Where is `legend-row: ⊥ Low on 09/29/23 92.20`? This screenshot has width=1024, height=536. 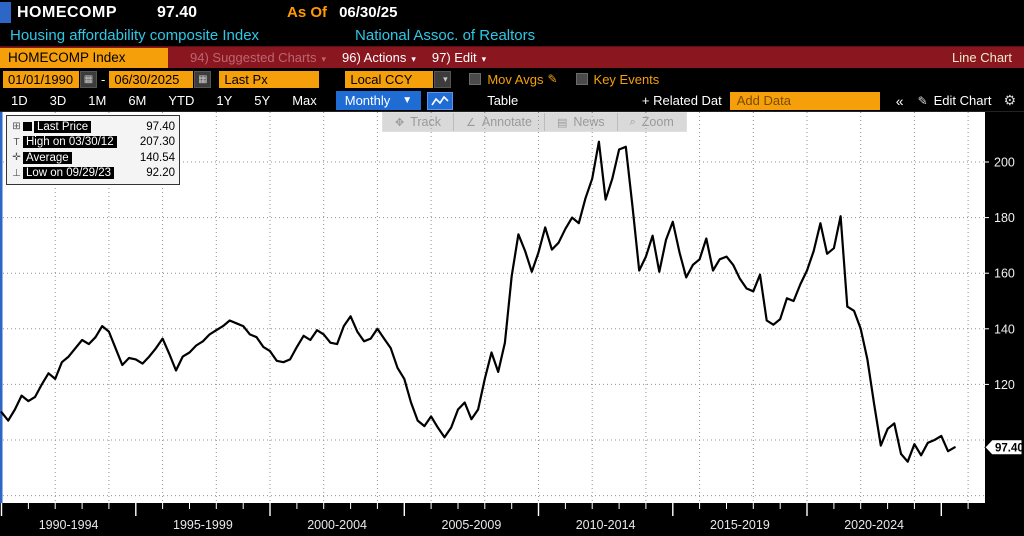
legend-row: ⊥ Low on 09/29/23 92.20 is located at coordinates (92, 174).